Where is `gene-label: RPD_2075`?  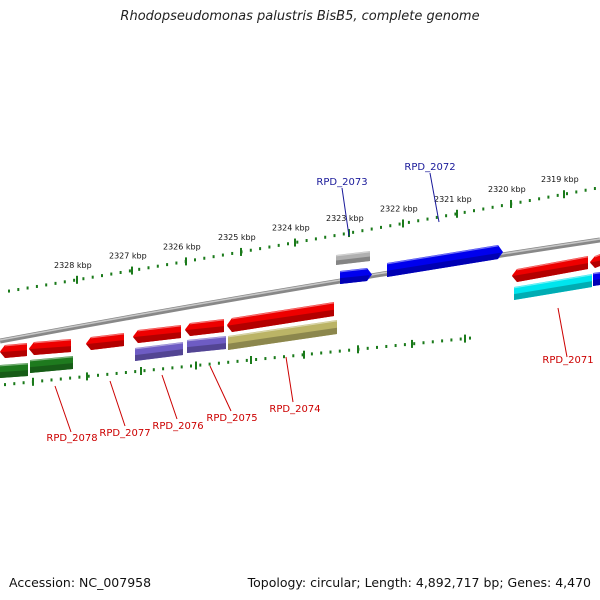
gene-label: RPD_2075 is located at coordinates (231, 418).